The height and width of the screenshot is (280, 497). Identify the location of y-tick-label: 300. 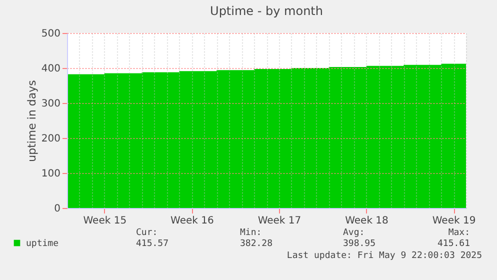
(50, 104).